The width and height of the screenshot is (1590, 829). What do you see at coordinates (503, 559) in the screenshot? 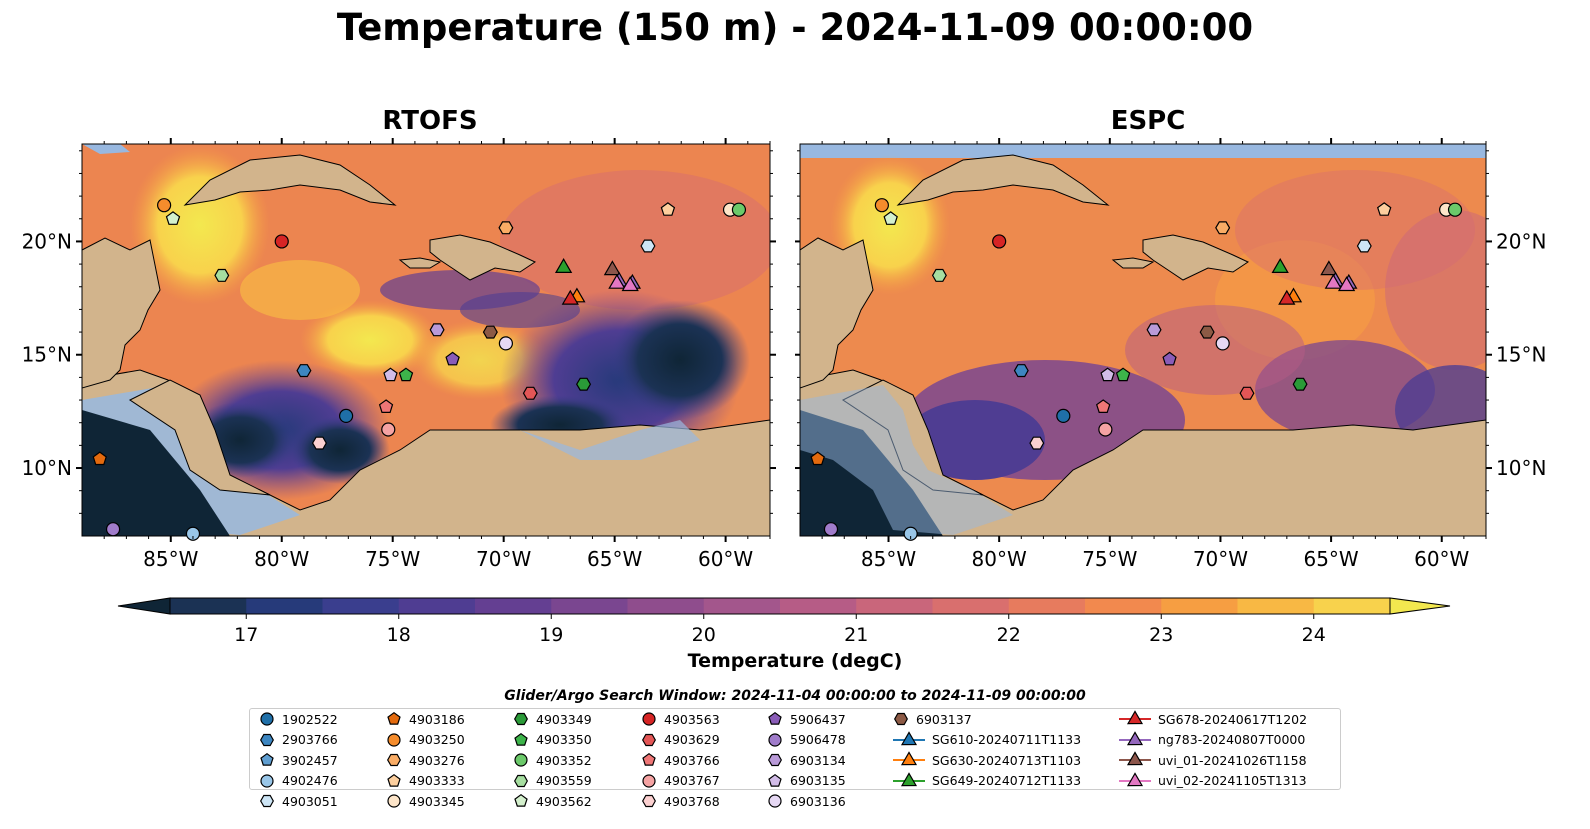
I see `lon-tick-label: 70°W` at bounding box center [503, 559].